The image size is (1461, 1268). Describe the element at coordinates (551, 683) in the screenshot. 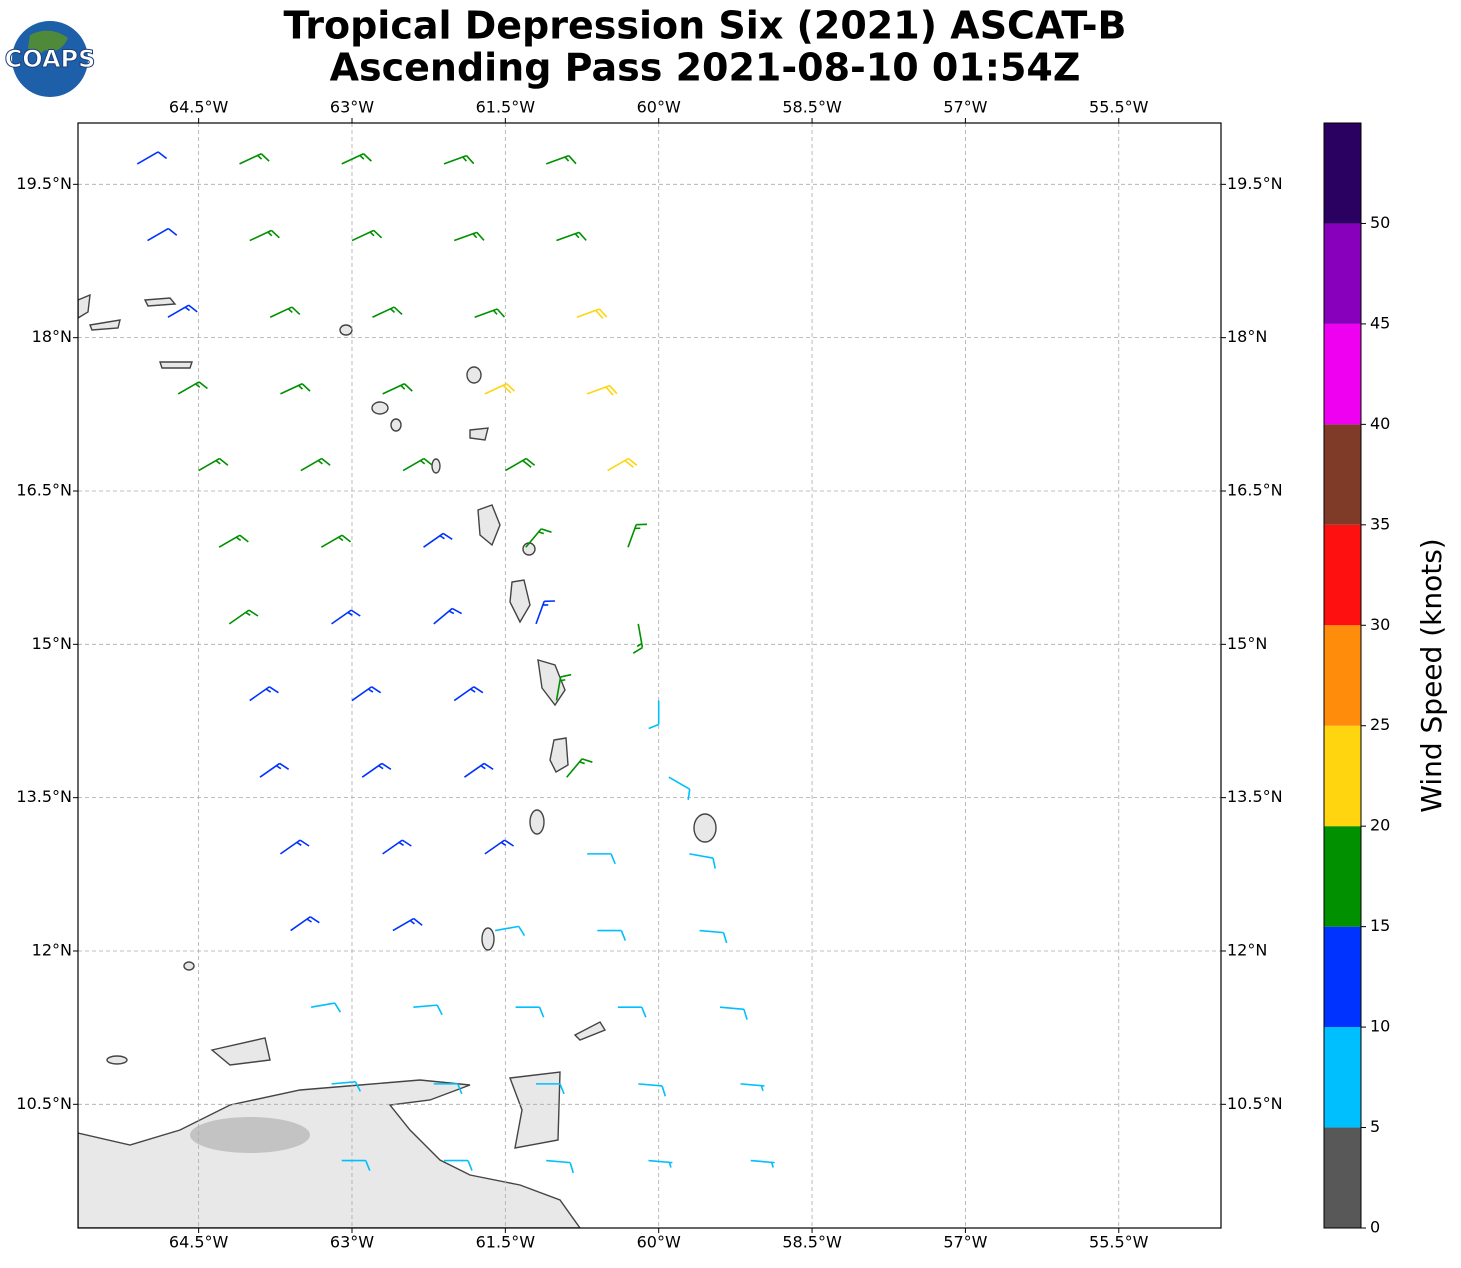

I see `martinique` at that location.